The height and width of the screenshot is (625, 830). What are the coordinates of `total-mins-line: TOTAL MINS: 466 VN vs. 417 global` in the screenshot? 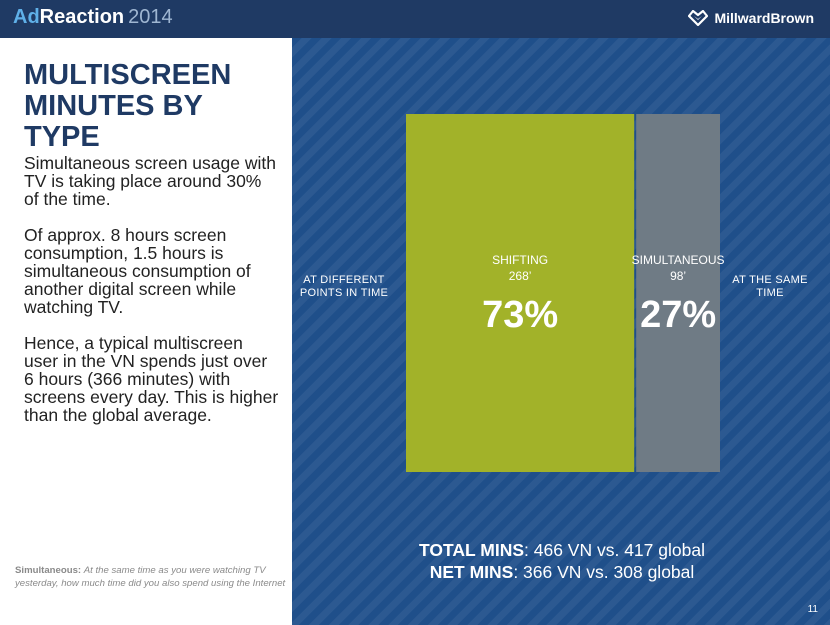 It's located at (562, 550).